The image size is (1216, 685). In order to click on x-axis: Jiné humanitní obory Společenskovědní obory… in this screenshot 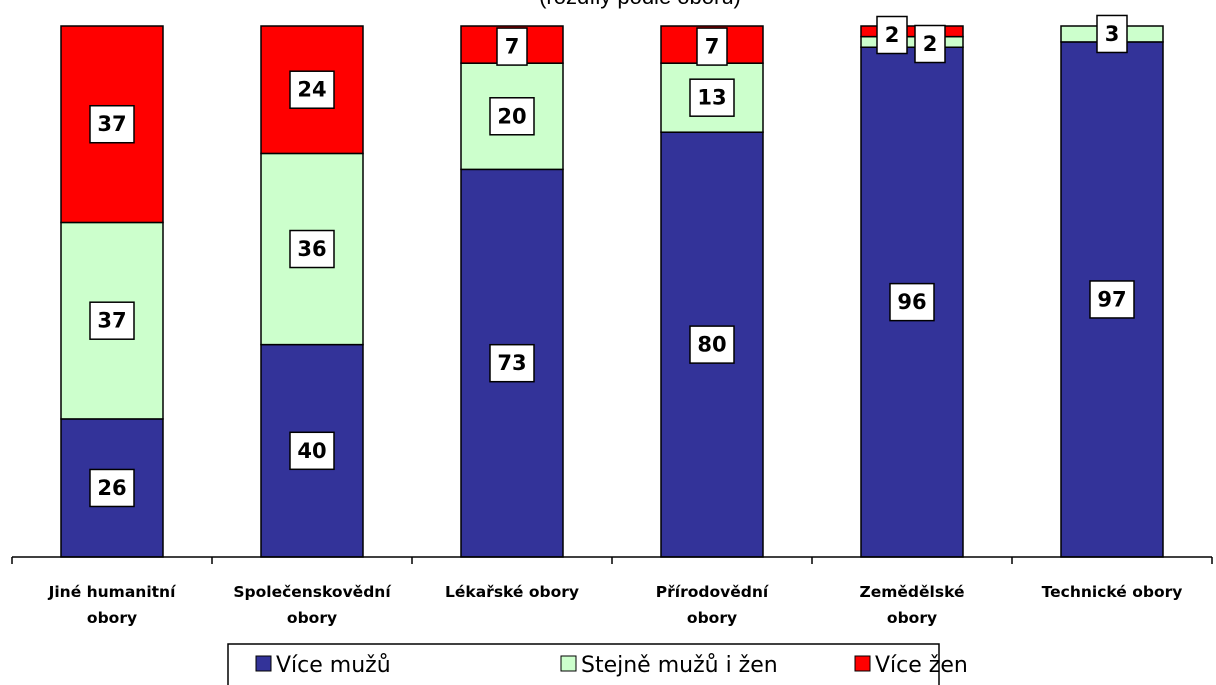, I will do `click(612, 591)`.